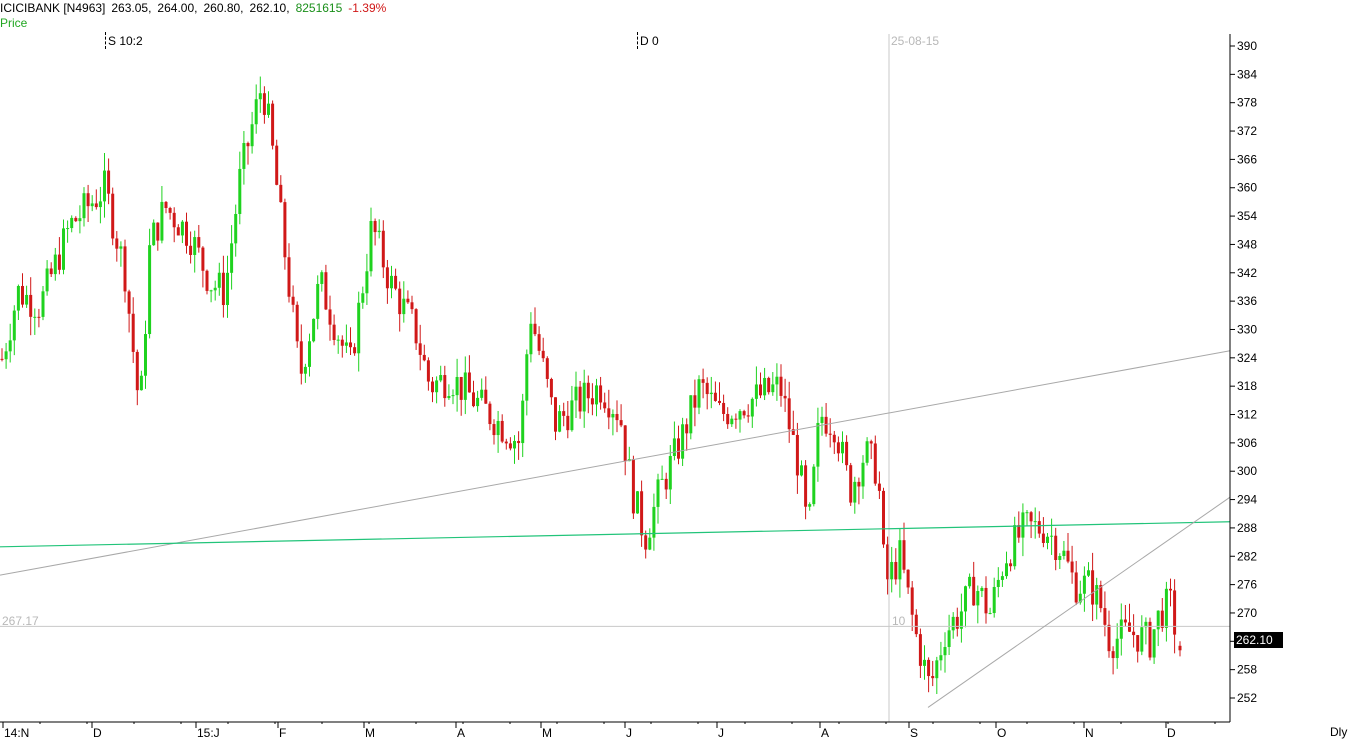 This screenshot has height=741, width=1352. What do you see at coordinates (1247, 415) in the screenshot?
I see `y-tick-label: 312` at bounding box center [1247, 415].